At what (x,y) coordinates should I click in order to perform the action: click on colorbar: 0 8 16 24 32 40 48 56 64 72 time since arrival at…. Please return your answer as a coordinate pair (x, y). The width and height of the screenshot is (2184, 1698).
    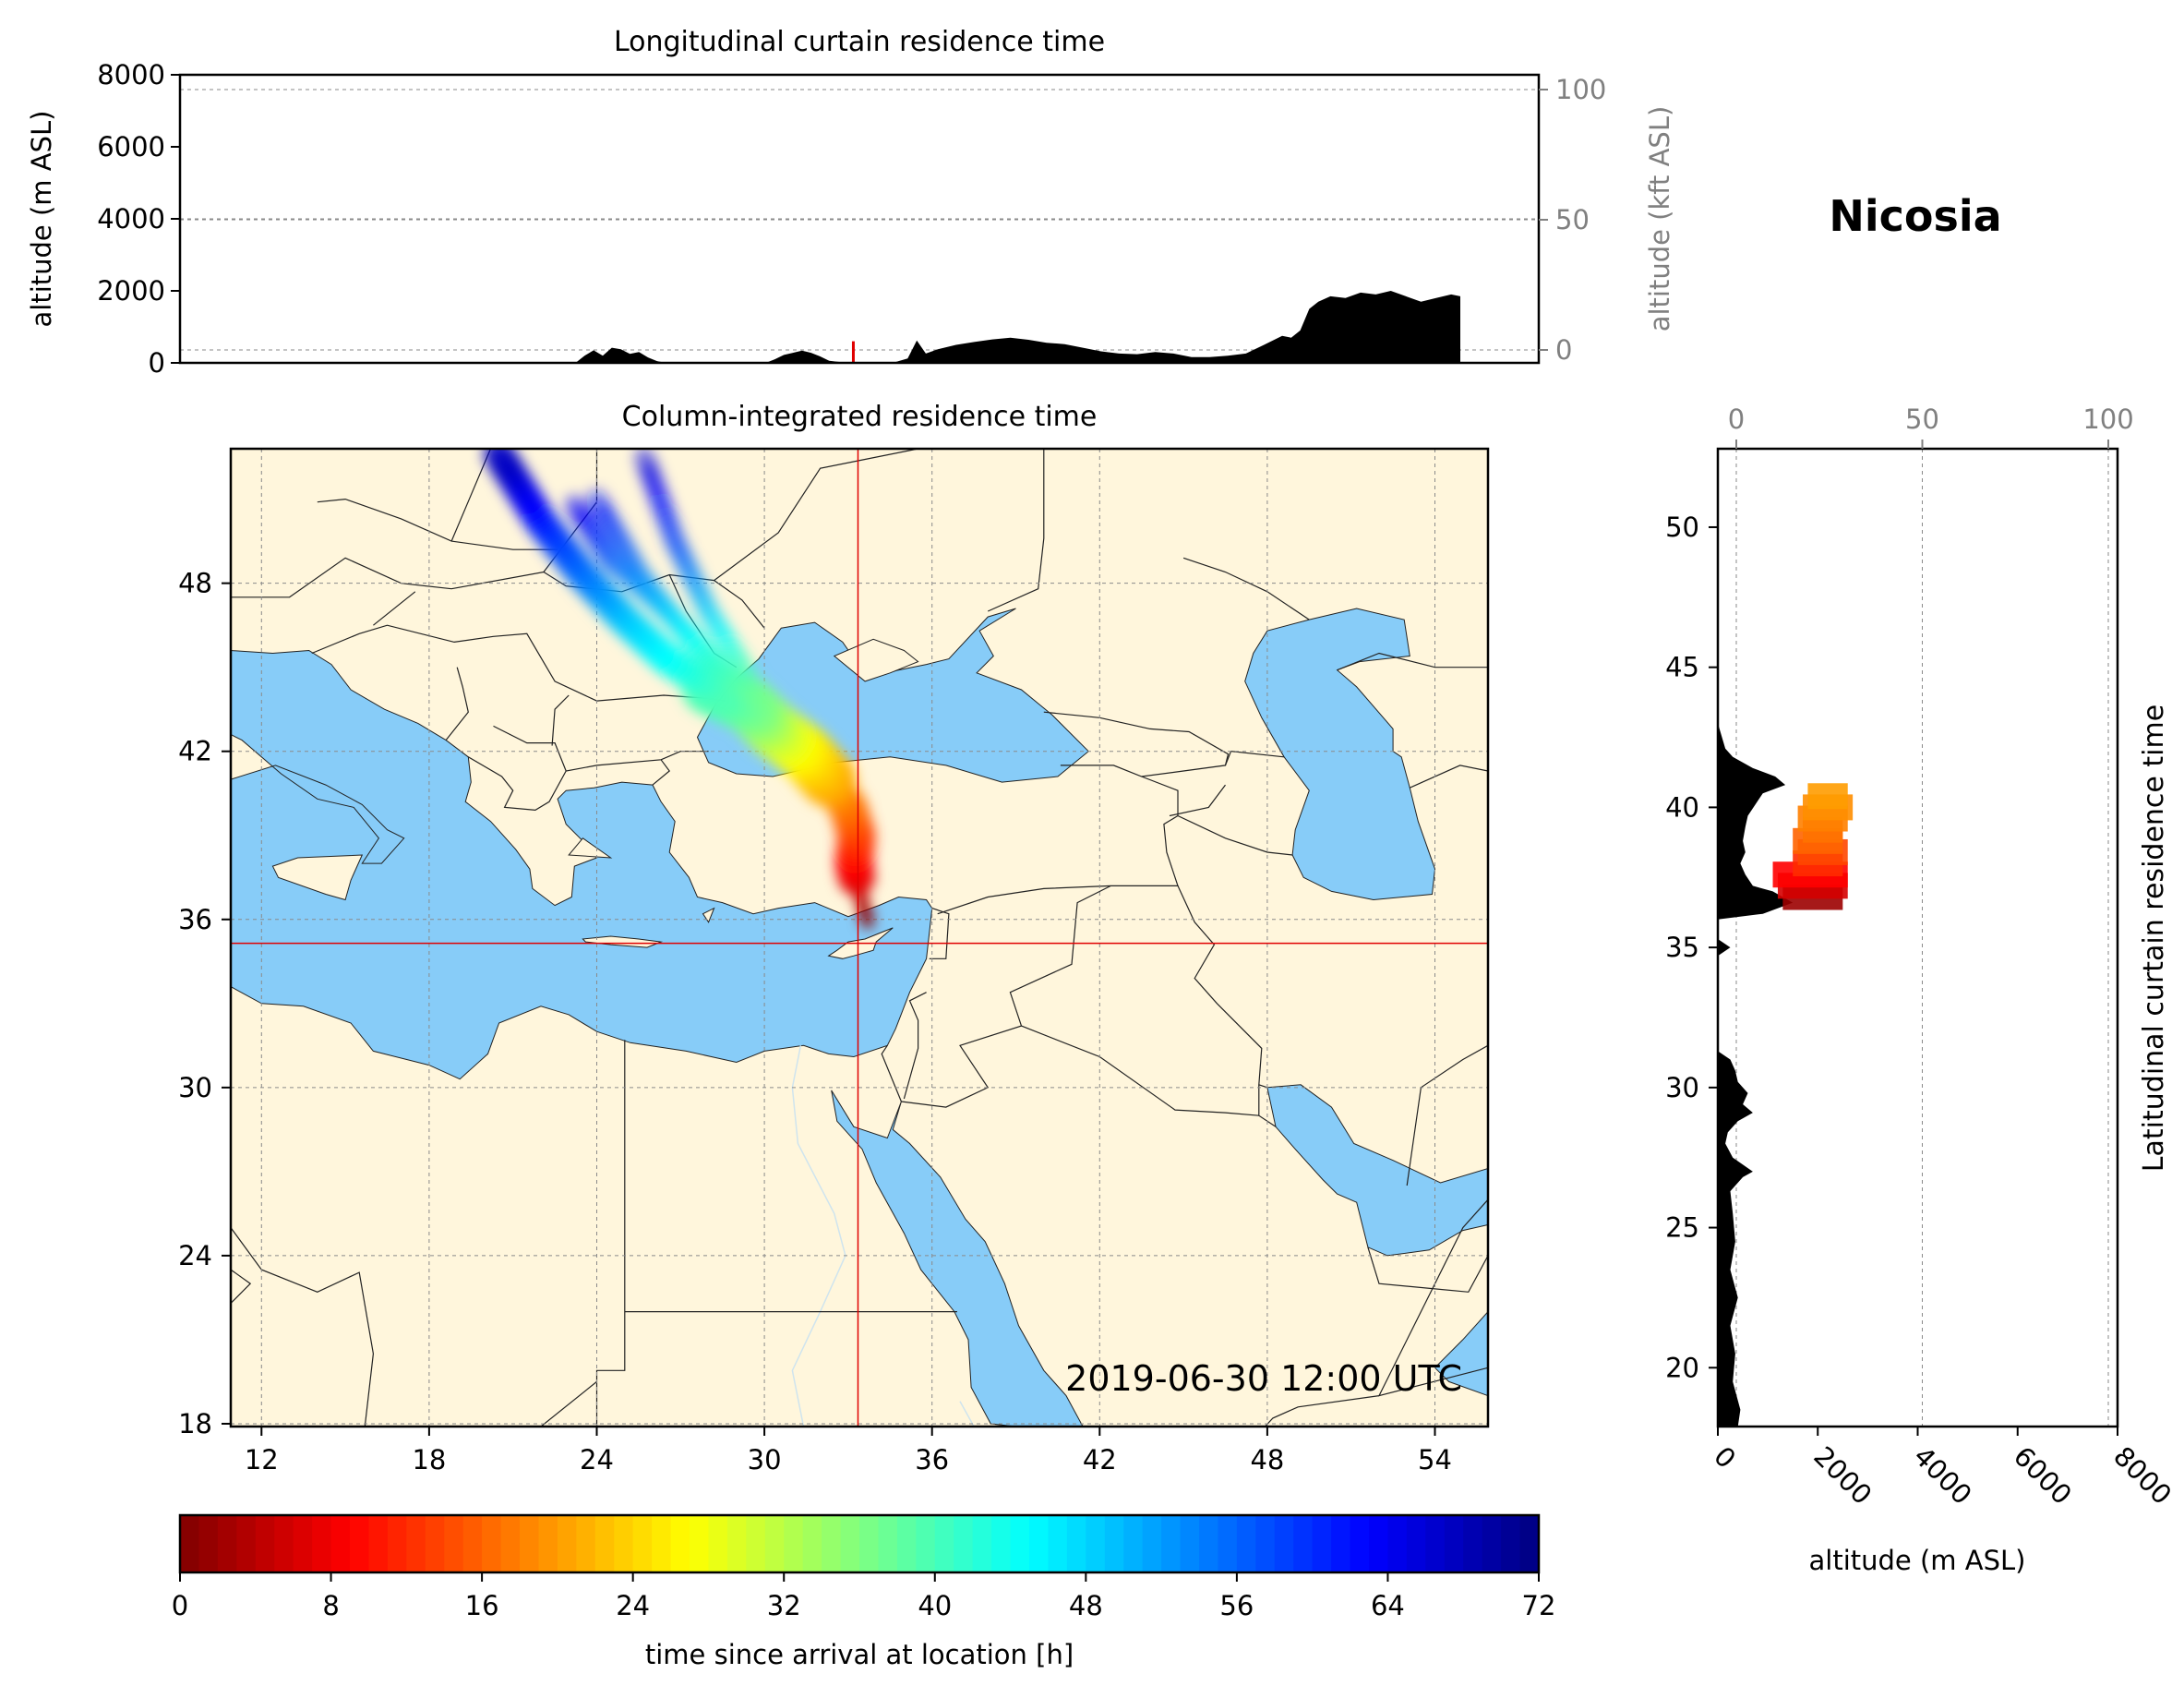
    Looking at the image, I should click on (864, 1591).